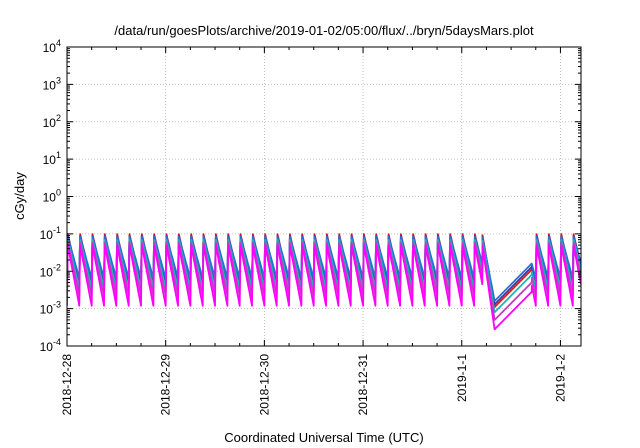 The width and height of the screenshot is (640, 448). Describe the element at coordinates (166, 385) in the screenshot. I see `x-tick-label: 2018-12-29` at that location.